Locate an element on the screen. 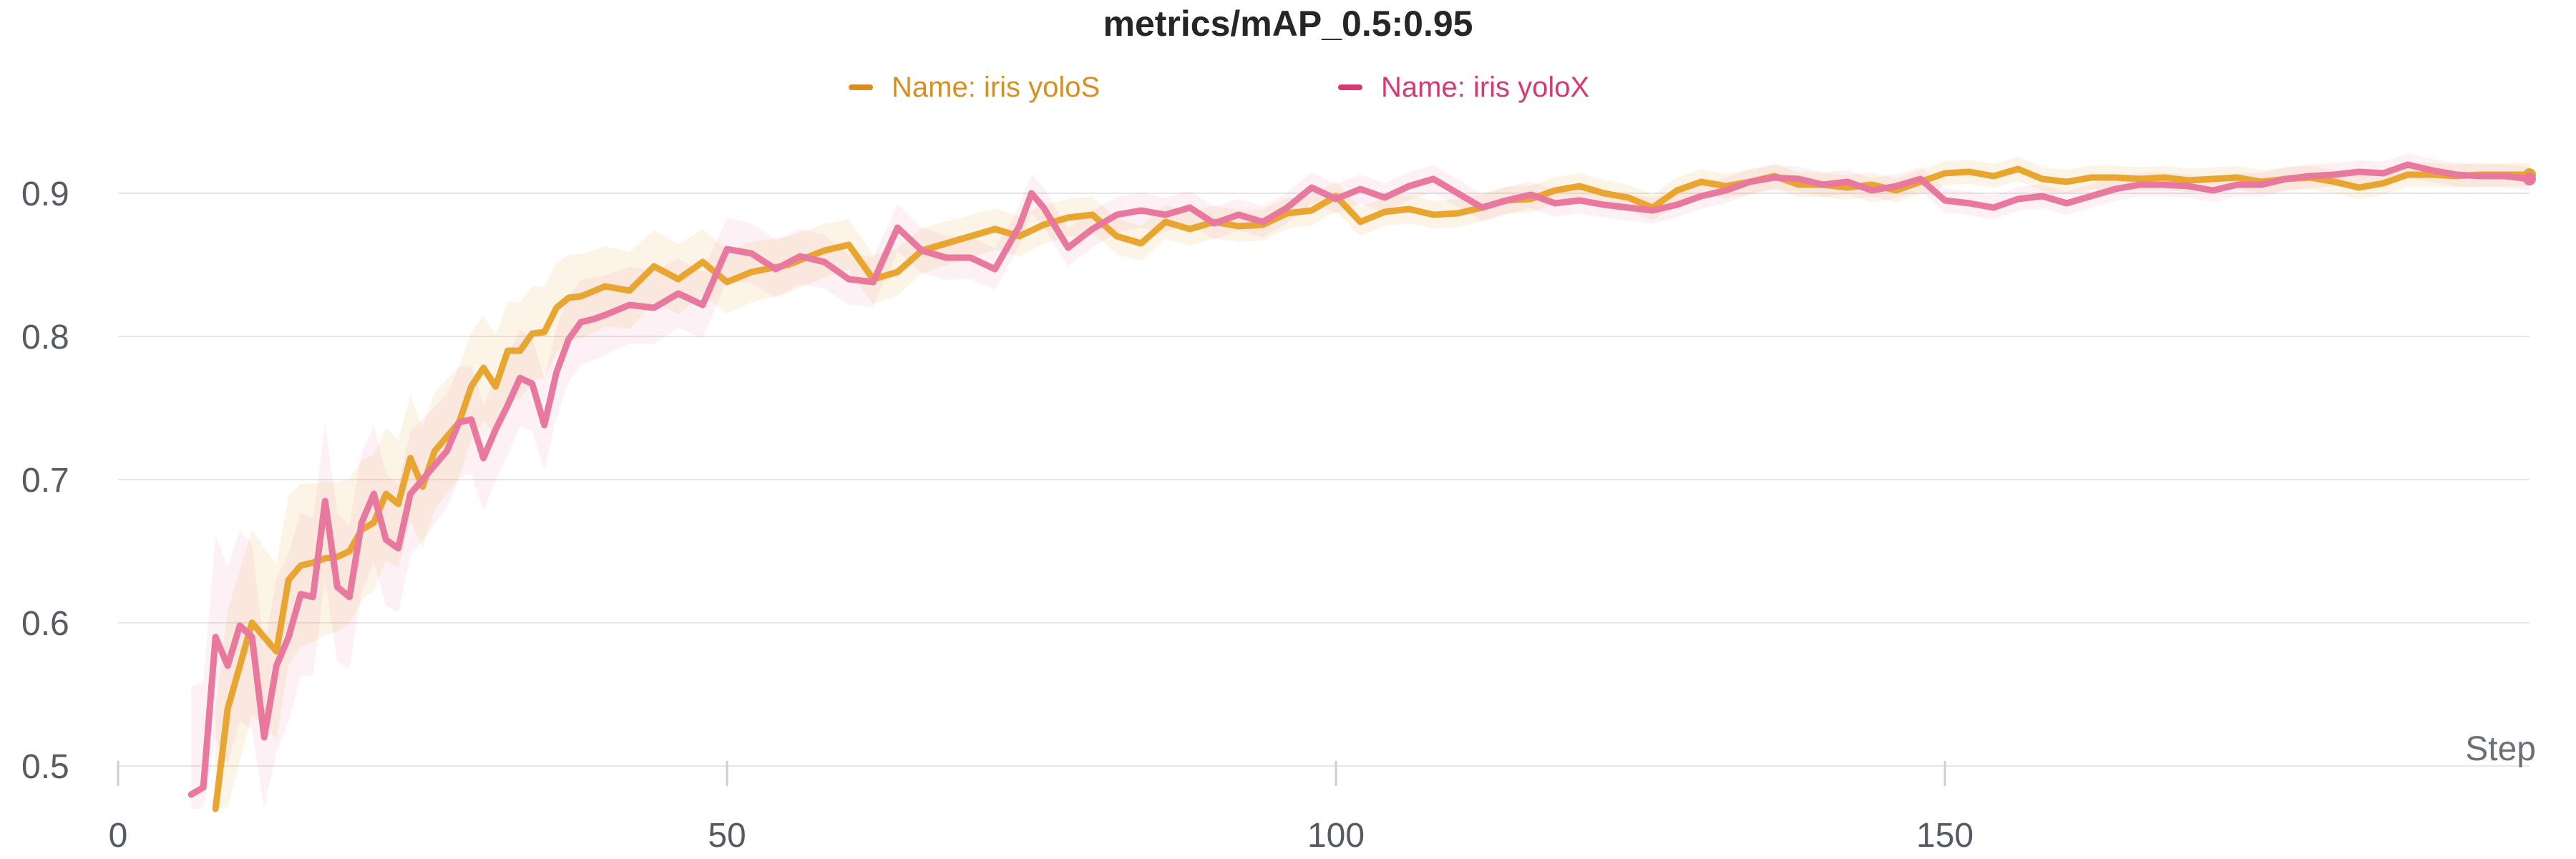 Image resolution: width=2576 pixels, height=859 pixels. chart-title: metrics/mAP_0.5:0.95 is located at coordinates (1288, 24).